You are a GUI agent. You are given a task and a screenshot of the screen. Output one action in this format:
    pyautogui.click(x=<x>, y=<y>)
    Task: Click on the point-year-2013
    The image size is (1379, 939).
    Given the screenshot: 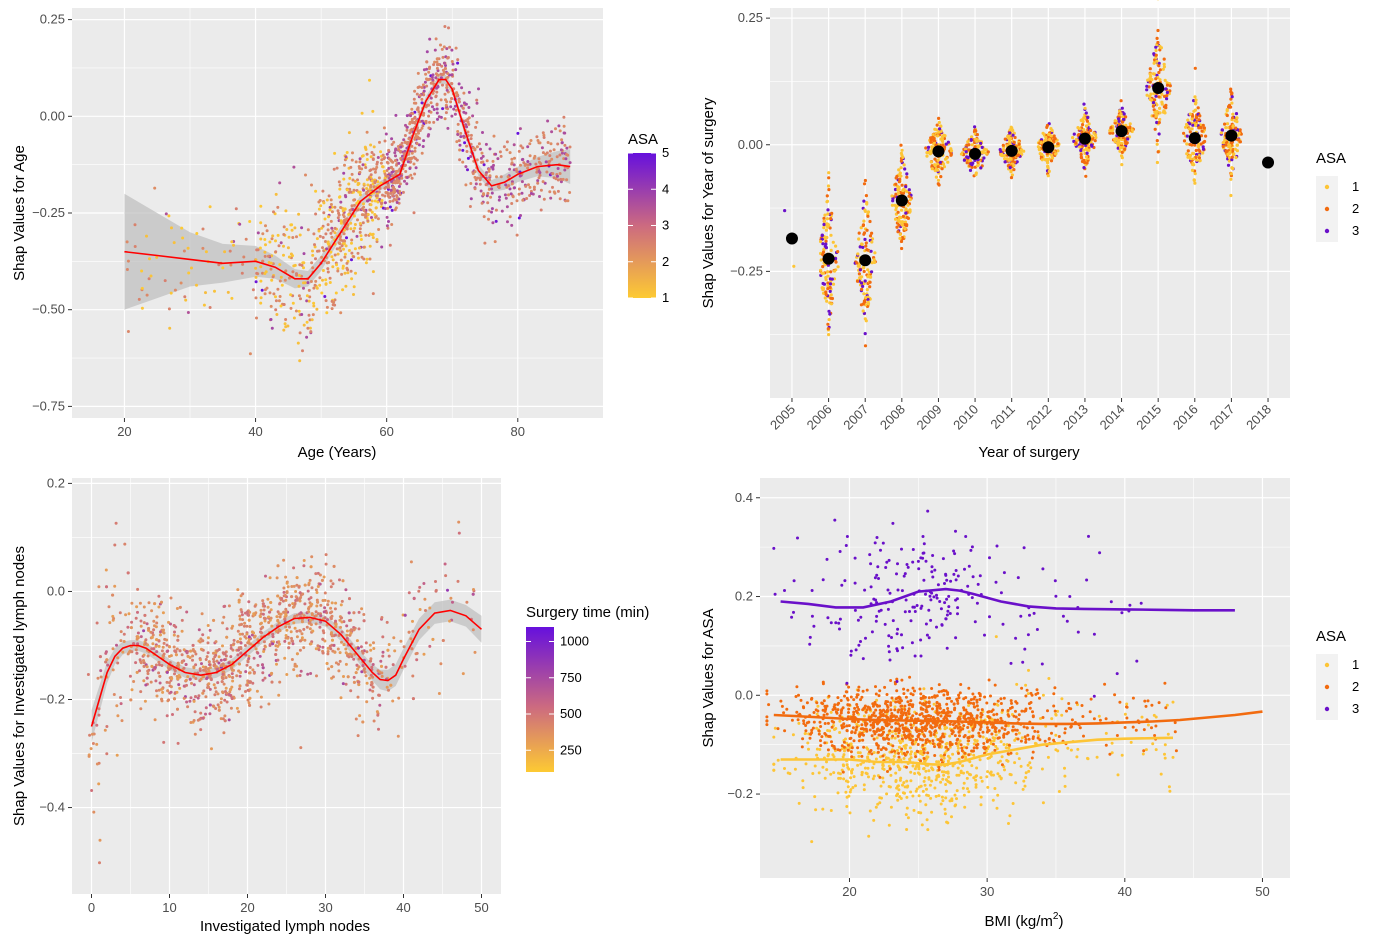 What is the action you would take?
    pyautogui.click(x=1091, y=130)
    